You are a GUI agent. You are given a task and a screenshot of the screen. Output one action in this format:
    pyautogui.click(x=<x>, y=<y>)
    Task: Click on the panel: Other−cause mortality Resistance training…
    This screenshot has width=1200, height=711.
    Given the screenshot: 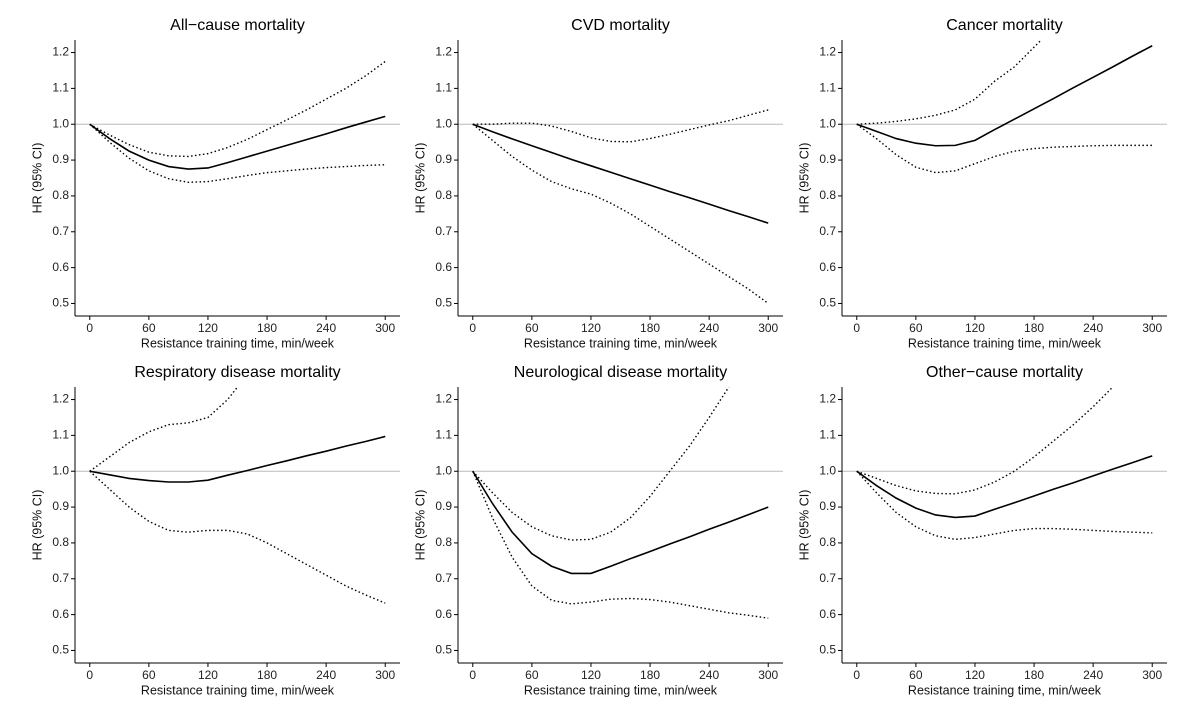 What is the action you would take?
    pyautogui.click(x=982, y=530)
    